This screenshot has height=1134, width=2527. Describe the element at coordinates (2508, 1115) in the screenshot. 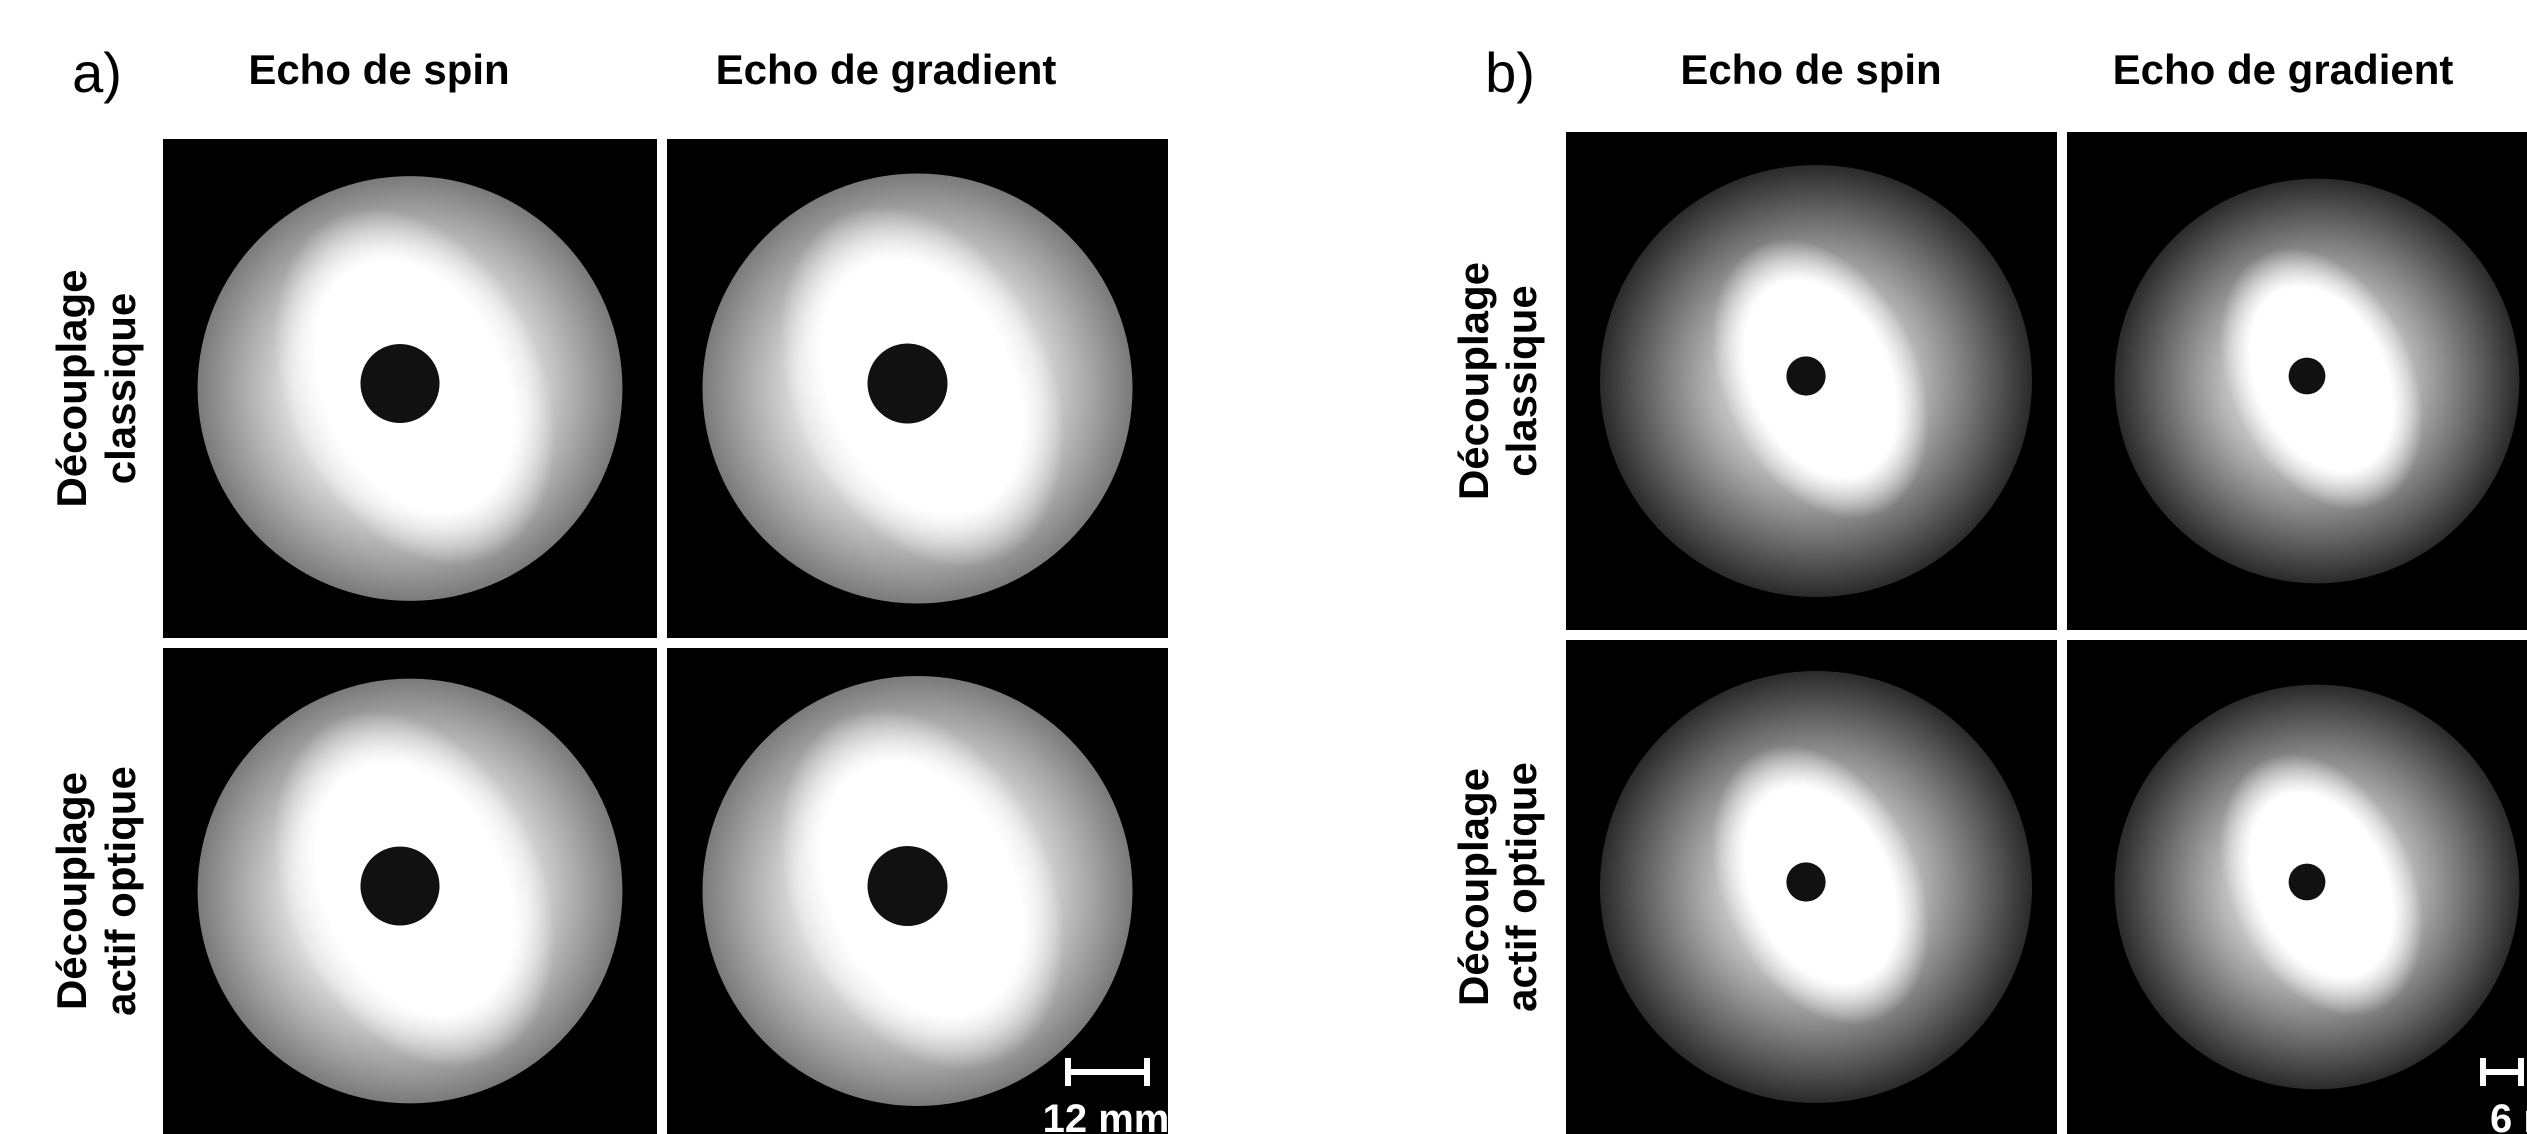

I see `scale-bar-label: 6 mm` at that location.